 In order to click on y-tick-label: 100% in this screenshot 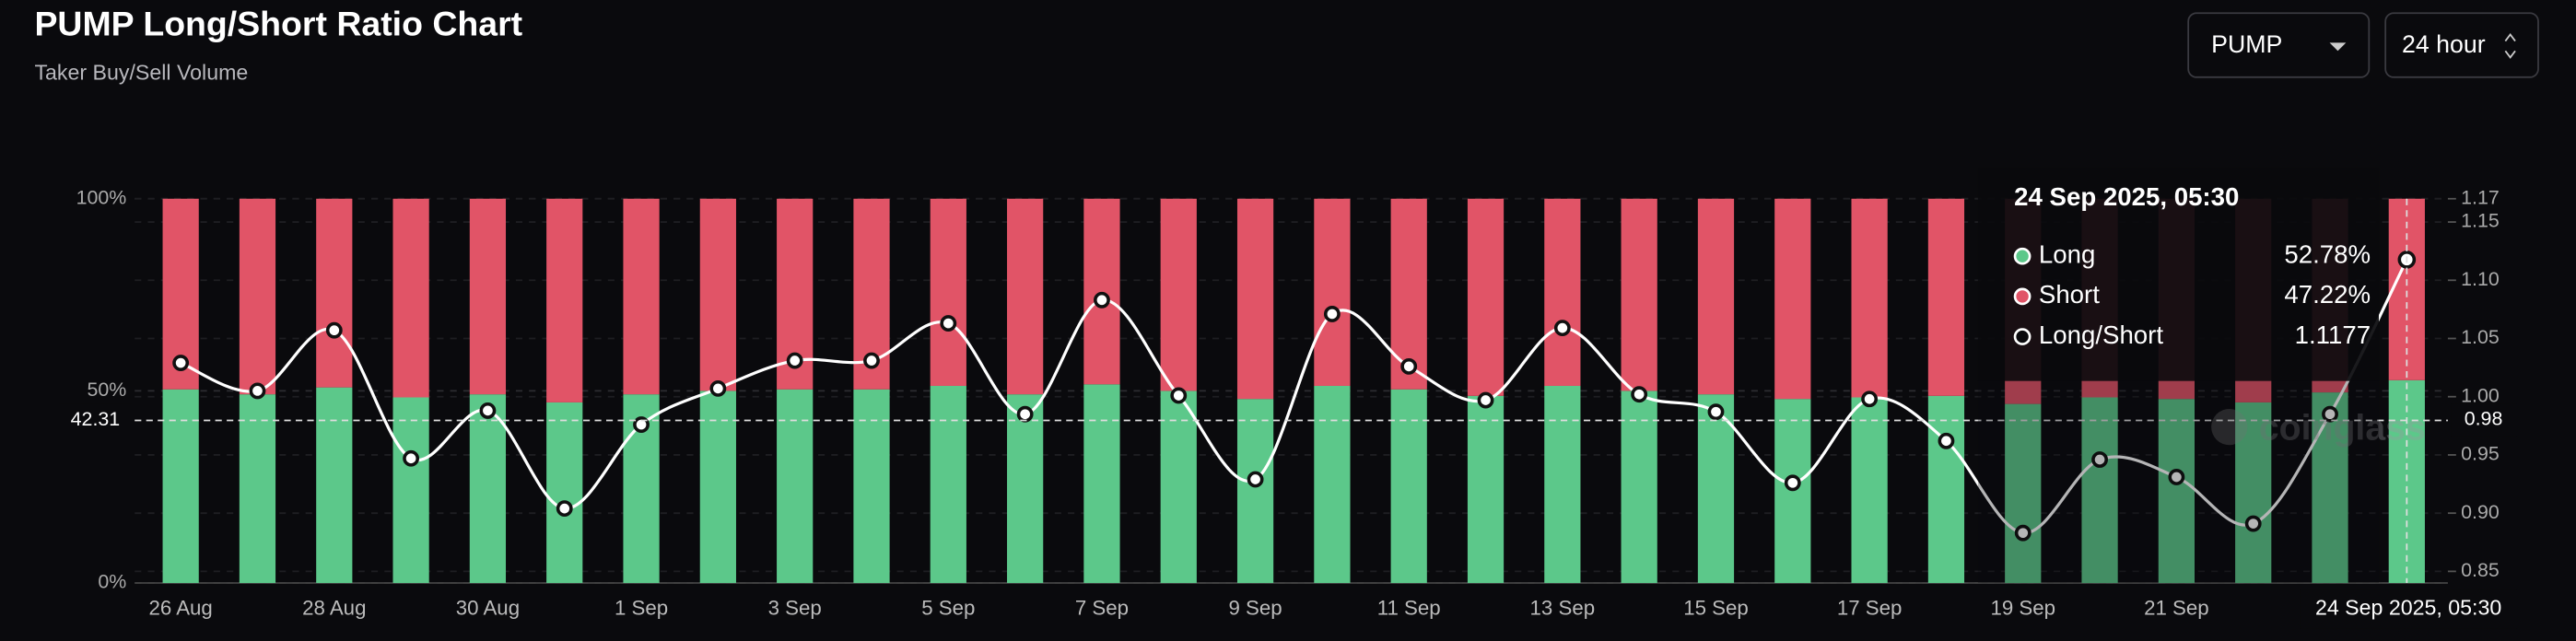, I will do `click(101, 197)`.